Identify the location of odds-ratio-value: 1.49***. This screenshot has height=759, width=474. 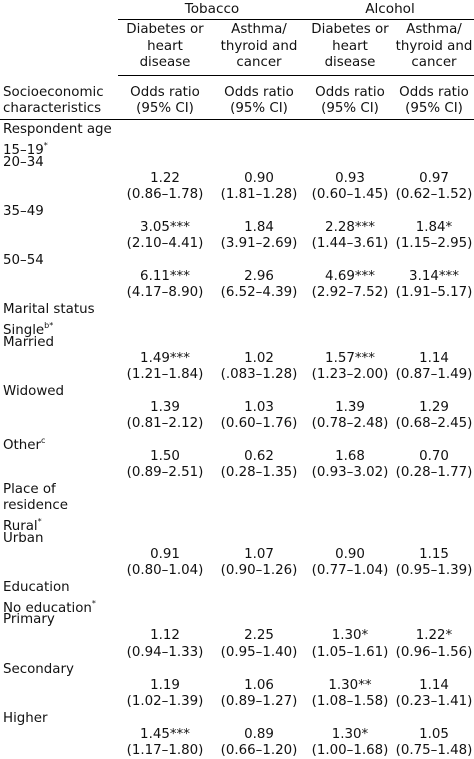
(165, 358).